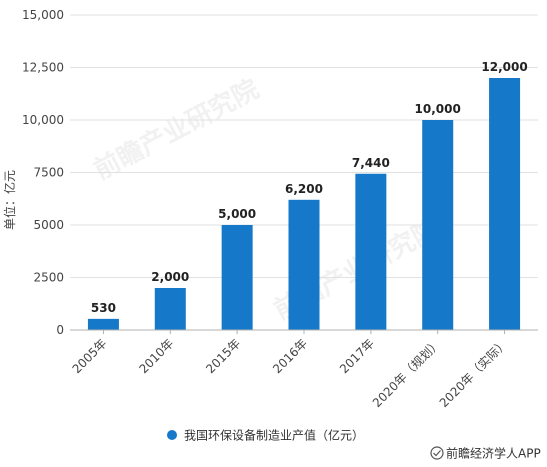 The image size is (547, 467). Describe the element at coordinates (9, 200) in the screenshot. I see `y-axis-label: 单位：亿元` at that location.